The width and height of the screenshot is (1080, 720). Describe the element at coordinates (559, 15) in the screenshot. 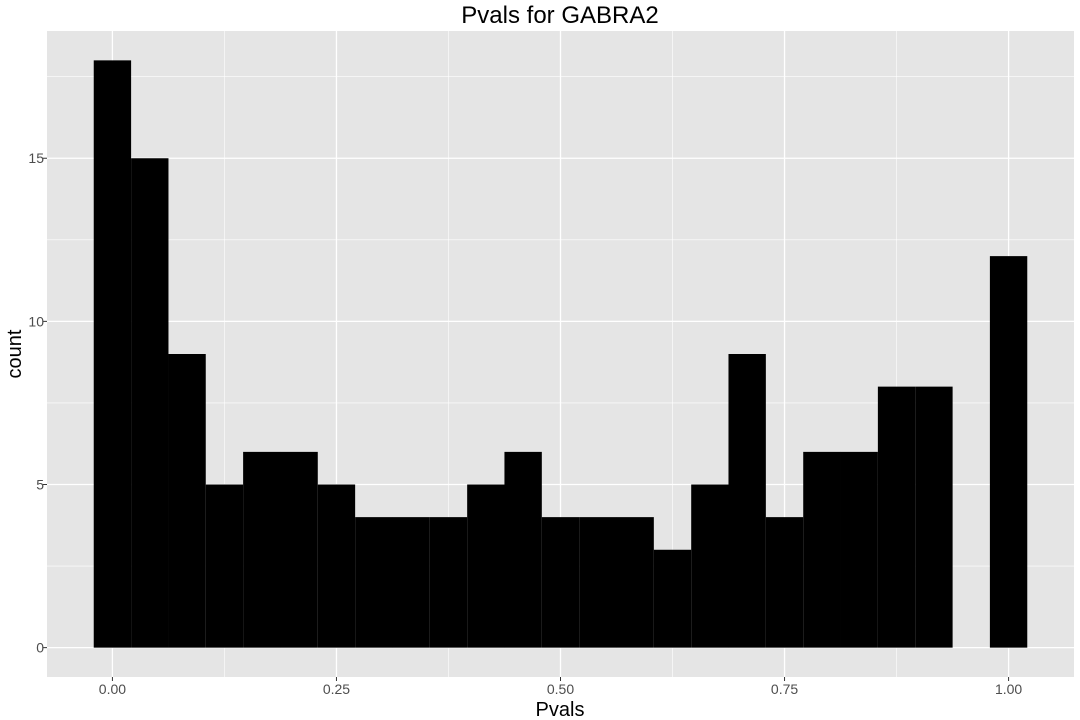

I see `chart-title: Pvals for GABRA2` at that location.